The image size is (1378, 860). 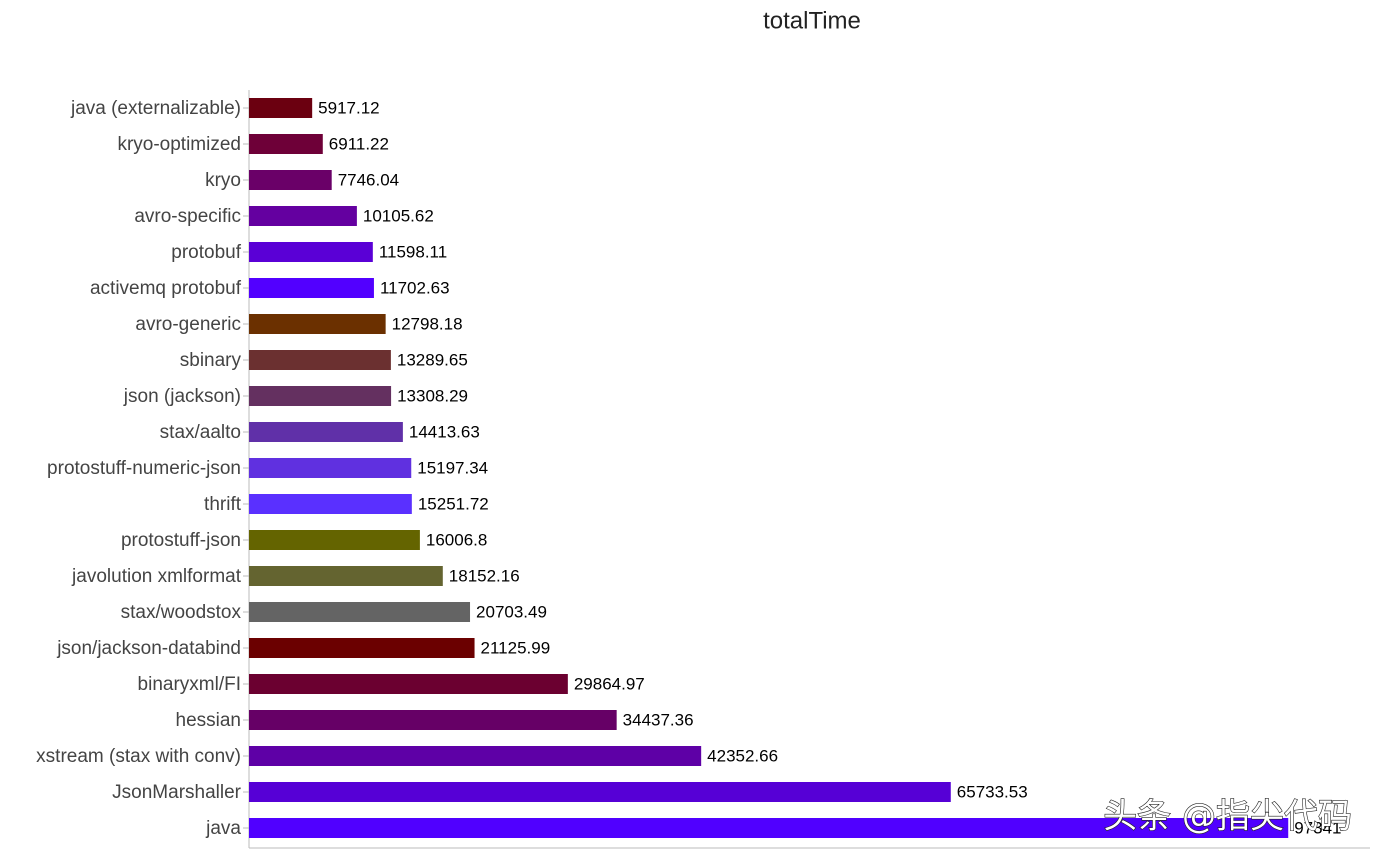 I want to click on value-label: 14413.63, so click(x=444, y=431).